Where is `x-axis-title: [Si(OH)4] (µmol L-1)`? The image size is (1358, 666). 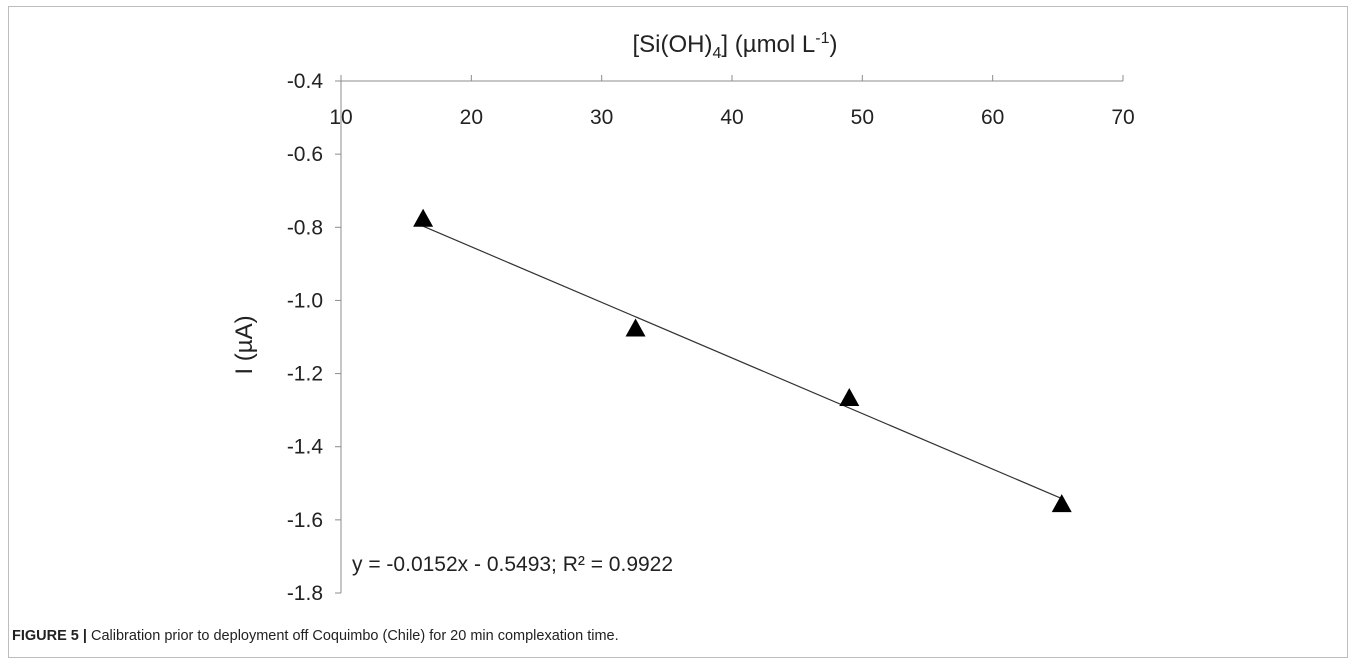
x-axis-title: [Si(OH)4] (µmol L-1) is located at coordinates (735, 46).